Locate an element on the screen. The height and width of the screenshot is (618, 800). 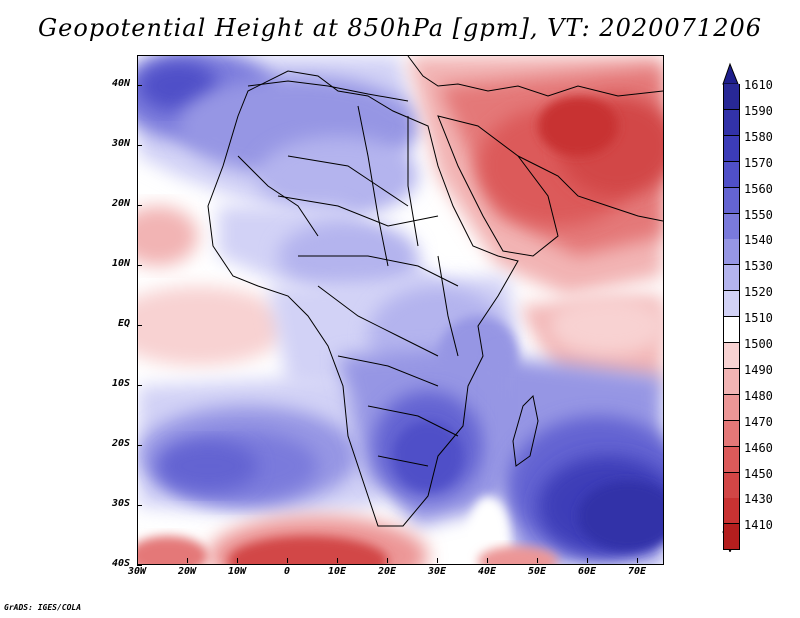
legend-label: 1530 is located at coordinates (758, 266).